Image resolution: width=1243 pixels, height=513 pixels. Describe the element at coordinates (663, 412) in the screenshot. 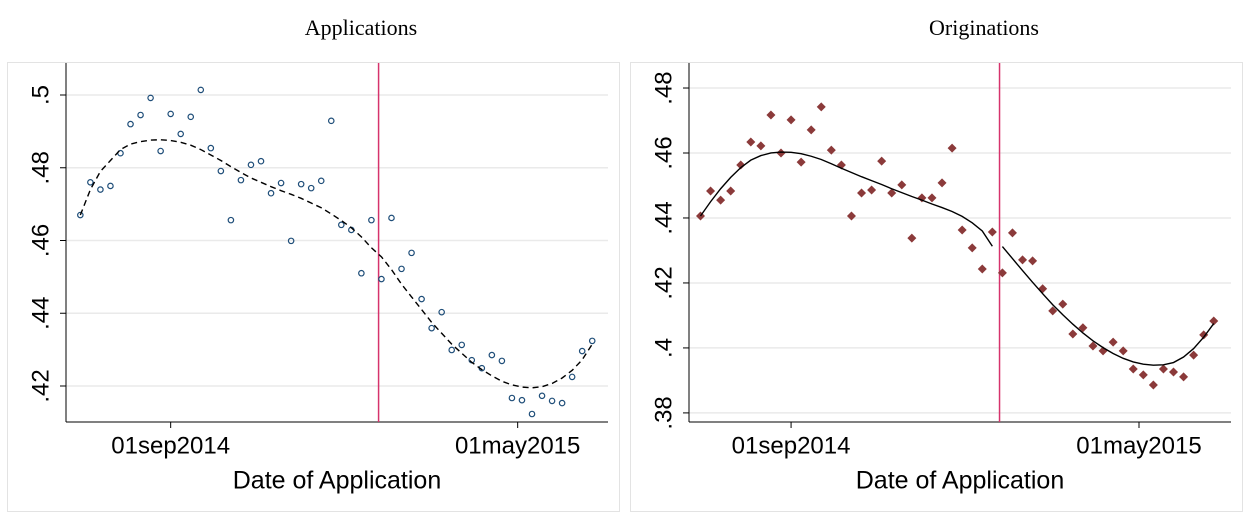

I see `y-tick-label: .38` at that location.